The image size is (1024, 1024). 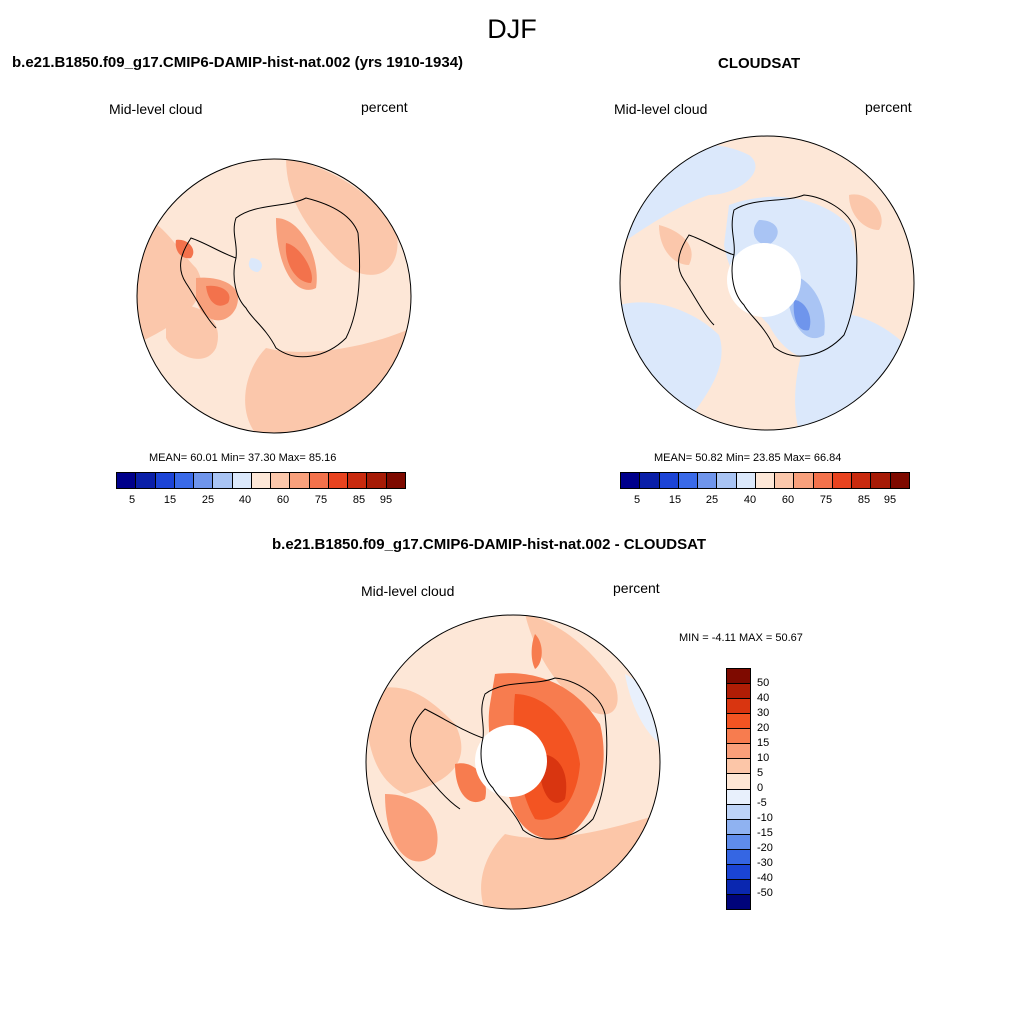 I want to click on panel-1-colorbar-ticks: 5 15 25 40 60 75 85 95, so click(x=260, y=501).